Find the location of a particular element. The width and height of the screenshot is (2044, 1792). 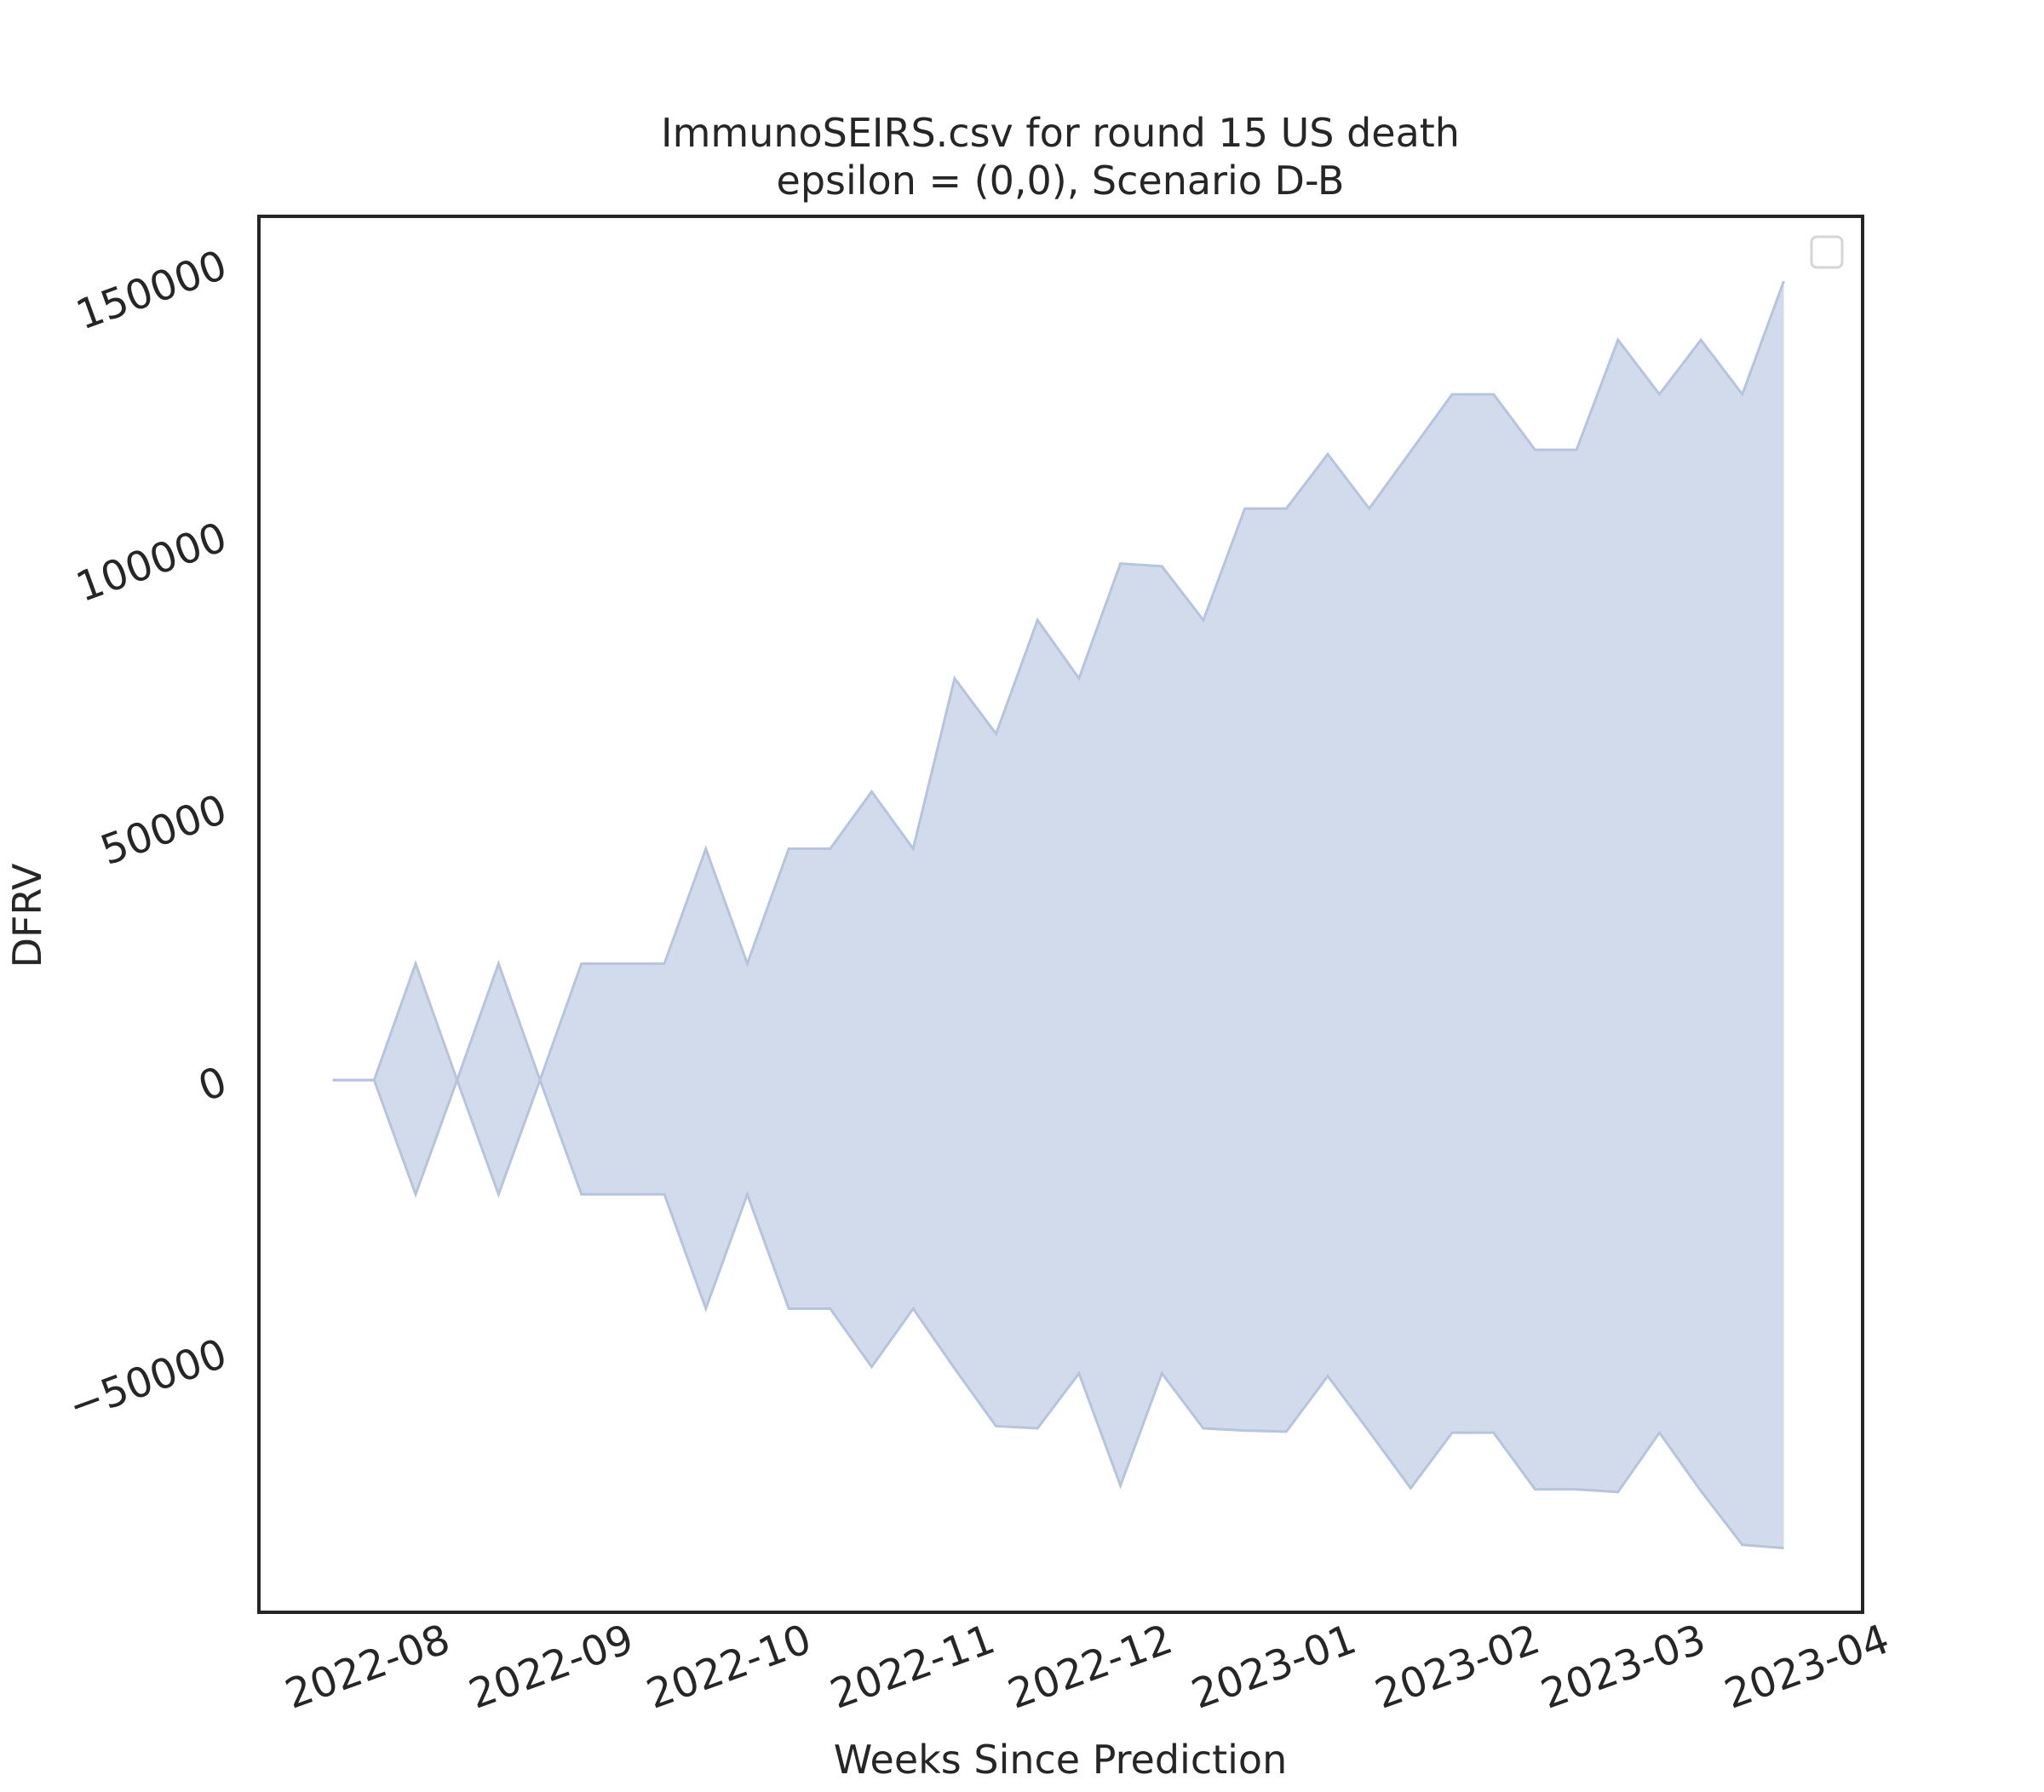

legend-box is located at coordinates (1827, 252).